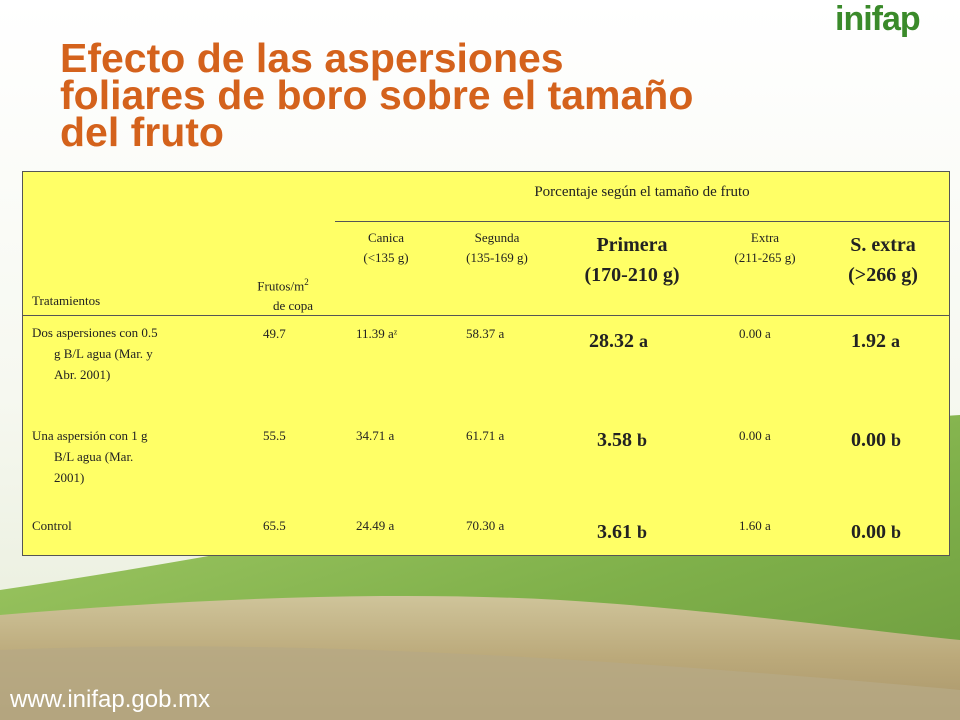  What do you see at coordinates (312, 58) in the screenshot?
I see `title-line-1: Efecto de las aspersiones` at bounding box center [312, 58].